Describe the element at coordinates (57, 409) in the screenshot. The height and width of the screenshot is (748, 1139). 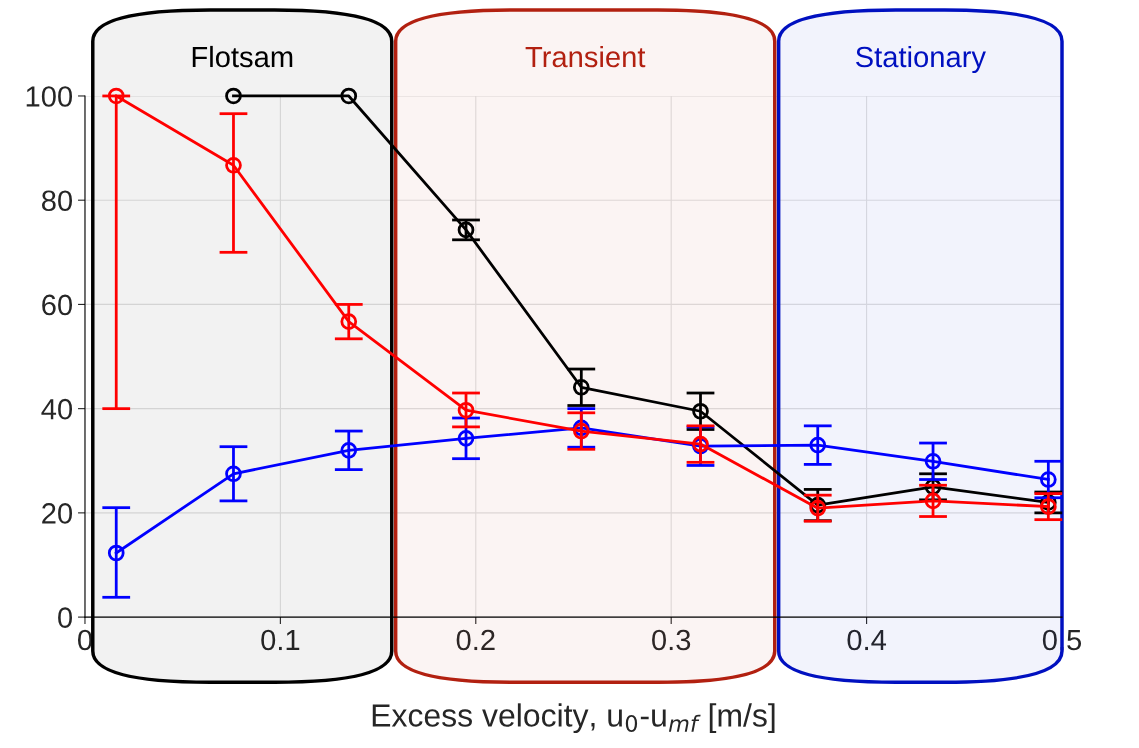
I see `y-tick-label: 40` at that location.